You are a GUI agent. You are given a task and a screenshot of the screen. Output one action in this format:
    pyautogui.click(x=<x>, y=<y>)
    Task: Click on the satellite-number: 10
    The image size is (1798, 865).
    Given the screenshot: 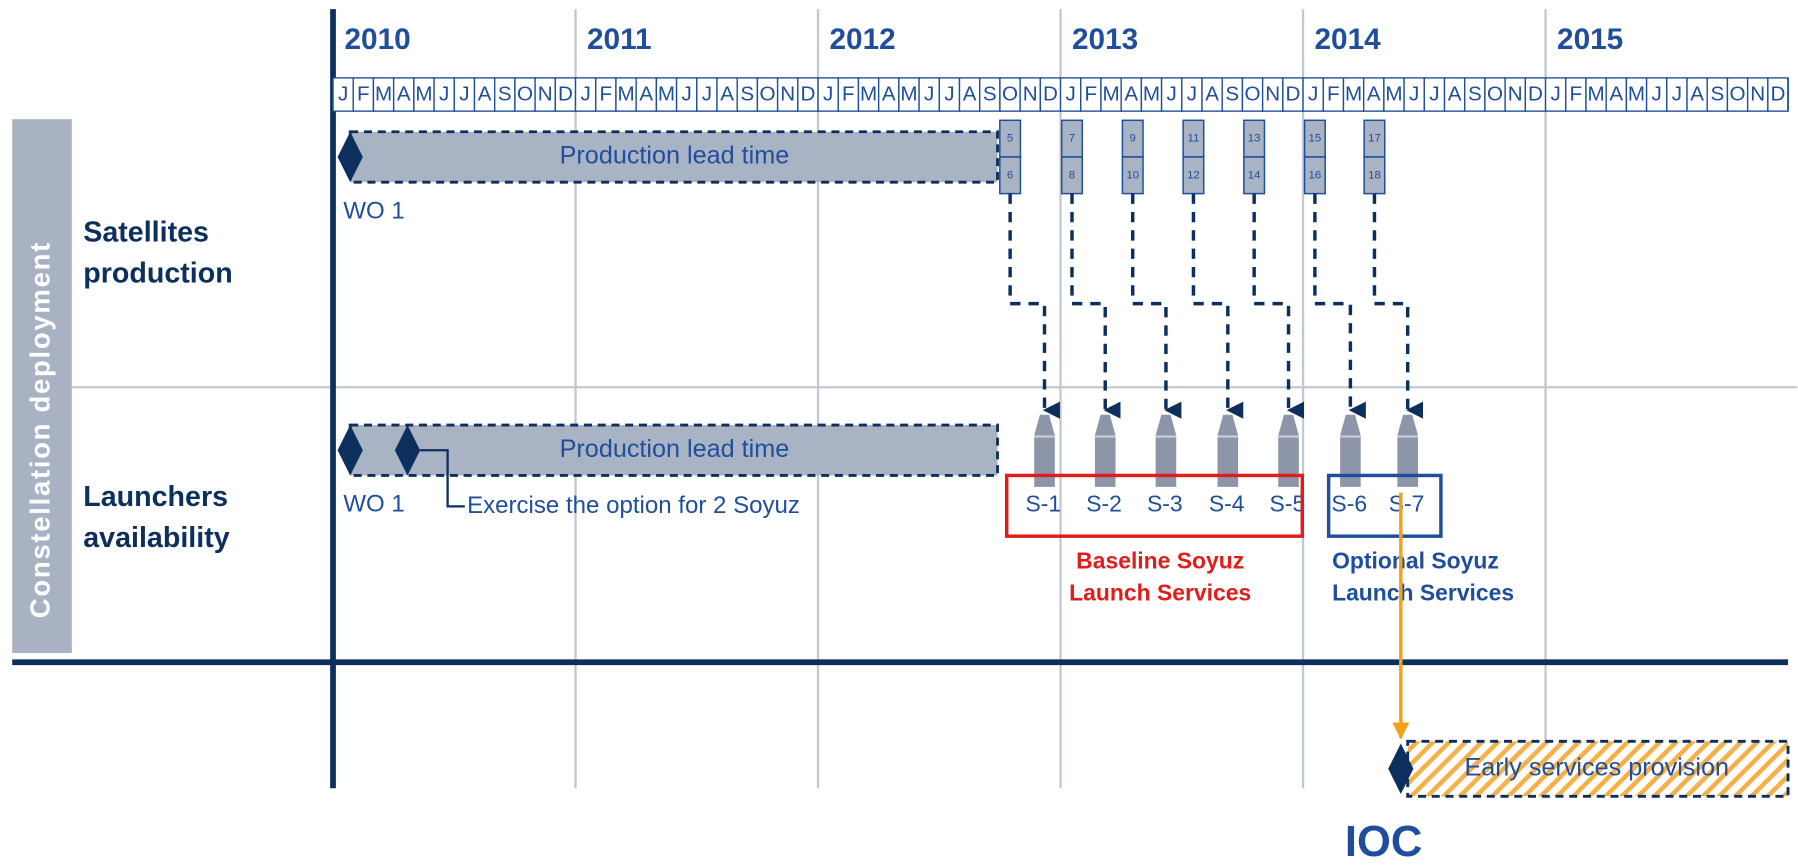 What is the action you would take?
    pyautogui.click(x=1132, y=175)
    